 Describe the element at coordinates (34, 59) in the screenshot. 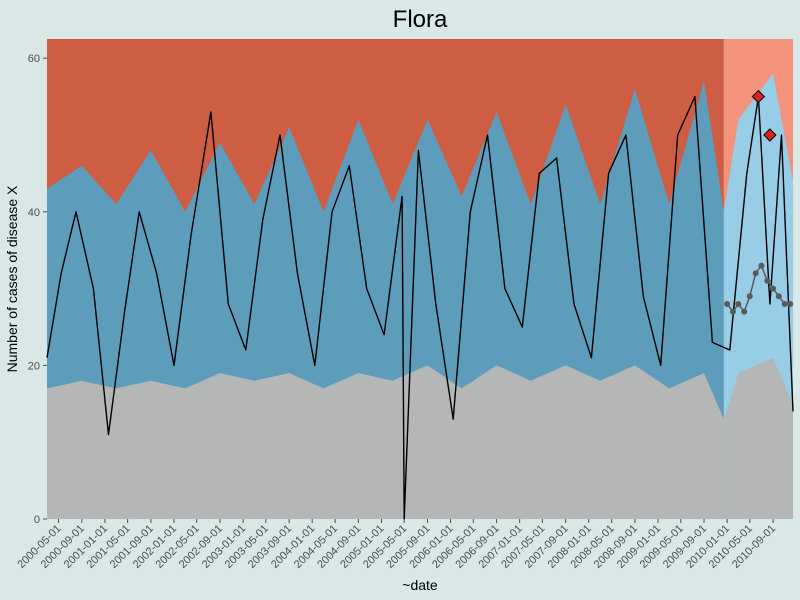

I see `y-tick-label: 60` at that location.